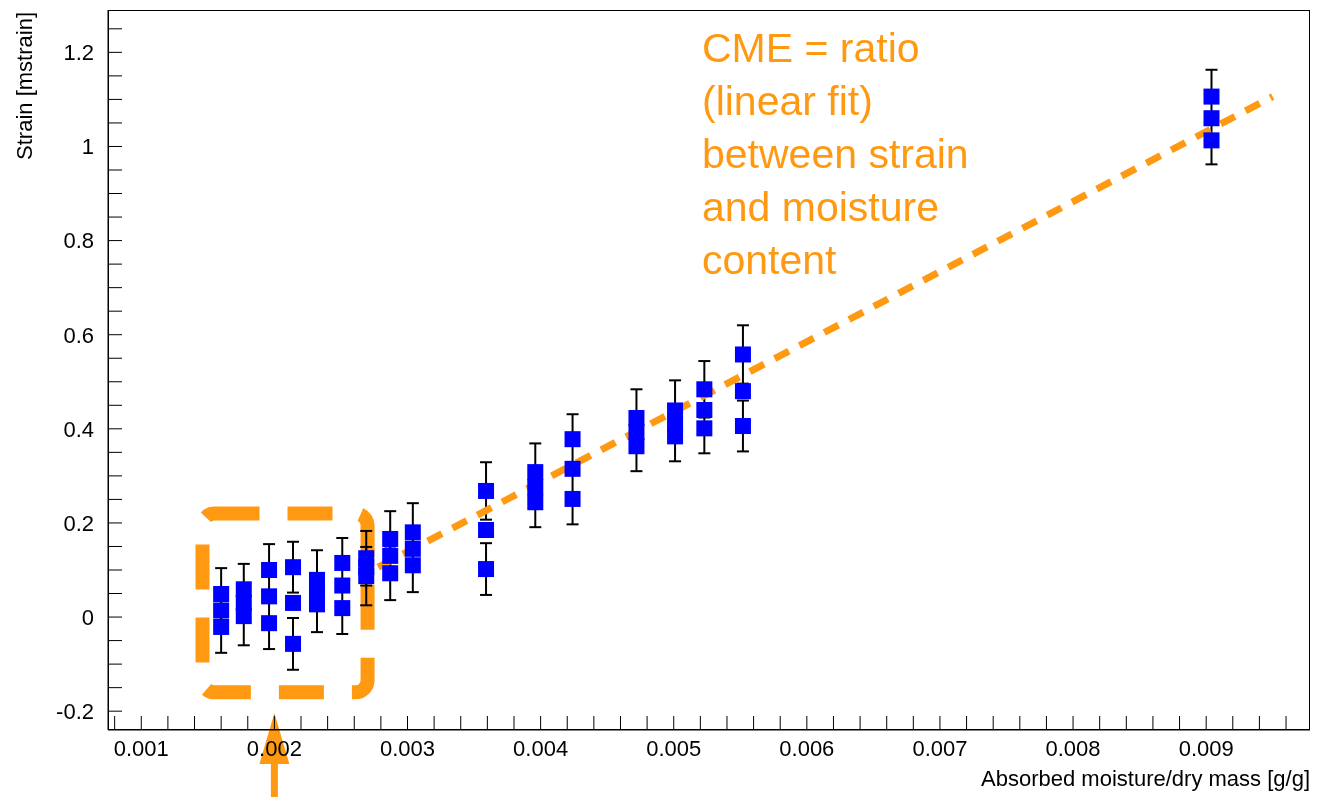 The width and height of the screenshot is (1341, 797). Describe the element at coordinates (1145, 779) in the screenshot. I see `x-axis-title: Absorbed moisture/dry mass [g/g]` at that location.